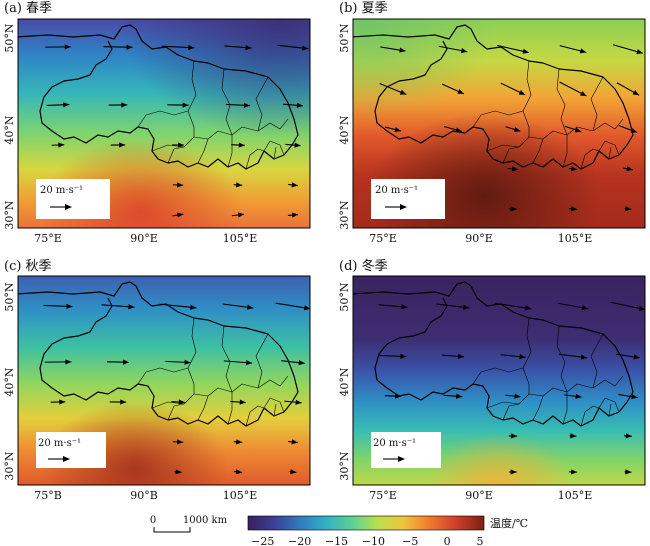 The image size is (650, 546). Describe the element at coordinates (28, 8) in the screenshot. I see `panel-title: (a) 春季` at that location.